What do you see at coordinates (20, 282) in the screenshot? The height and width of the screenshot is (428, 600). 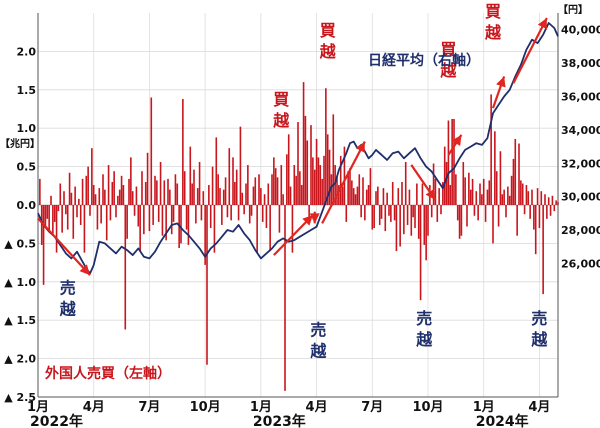 I see `left-tick-label: ▲ 1.0` at bounding box center [20, 282].